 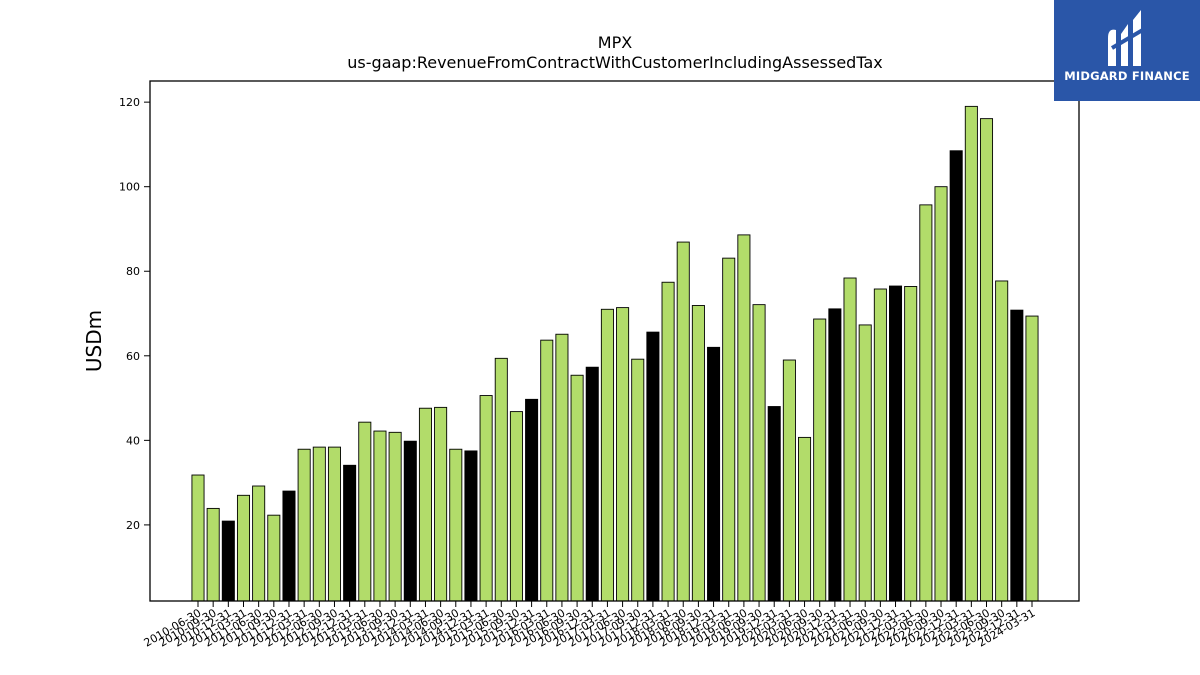 What do you see at coordinates (1128, 38) in the screenshot?
I see `midgard-logo-icon` at bounding box center [1128, 38].